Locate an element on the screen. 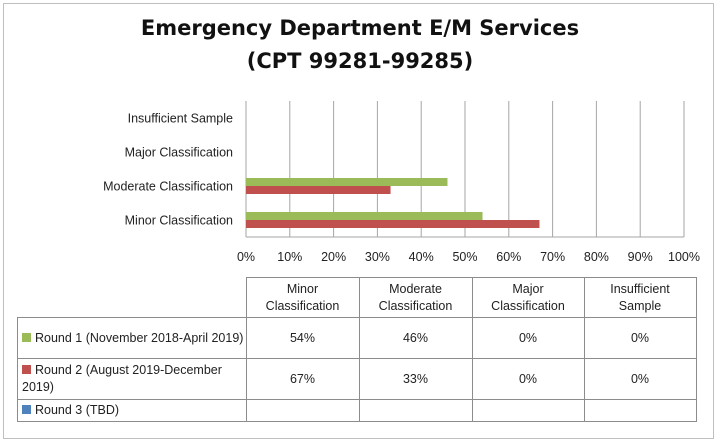 The image size is (720, 445). table-header-moderate: Moderate Classification is located at coordinates (415, 297).